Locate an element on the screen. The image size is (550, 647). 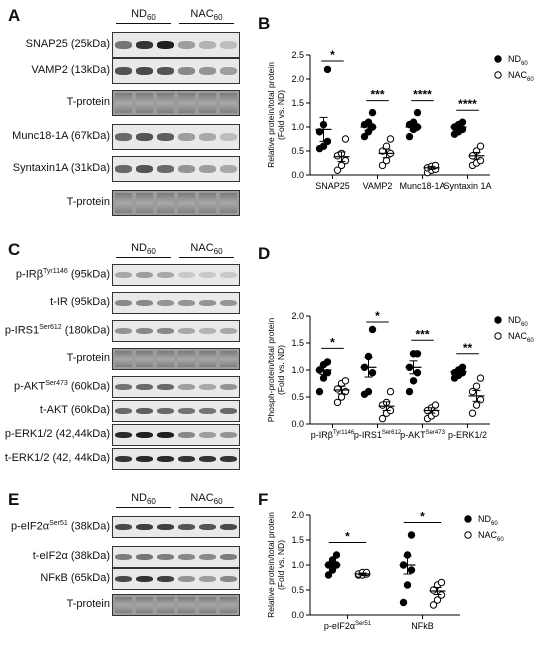
total-protein-stain is located at coordinates (176, 103).